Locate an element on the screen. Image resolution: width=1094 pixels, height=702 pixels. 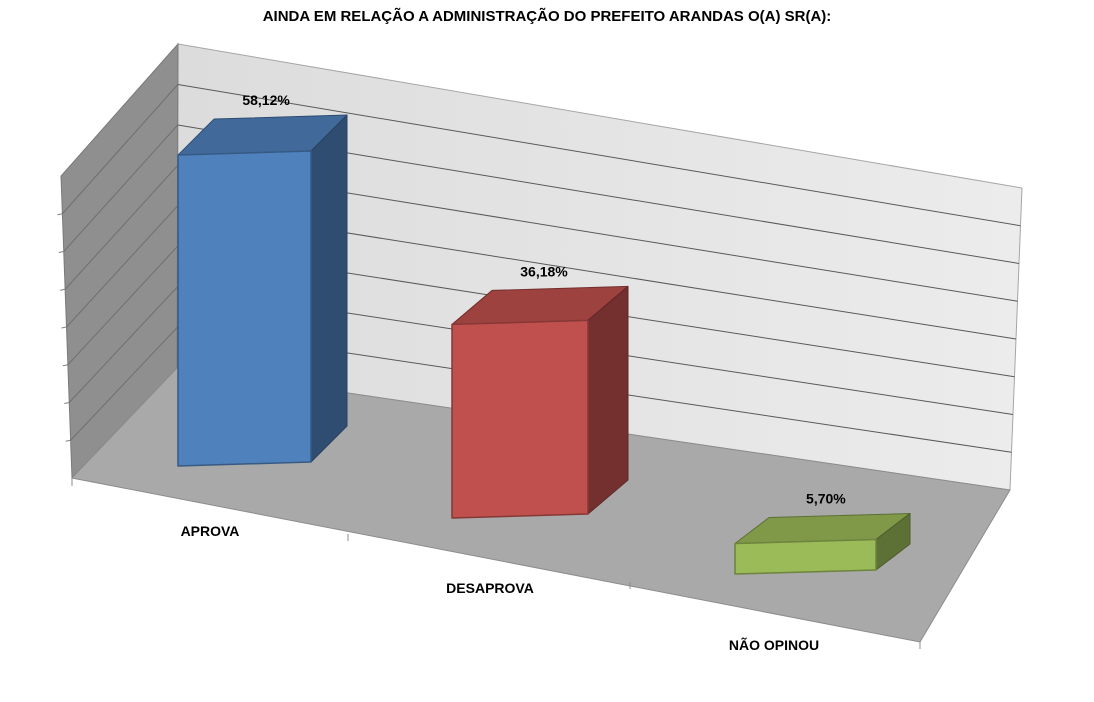
category-label: APROVA is located at coordinates (210, 531).